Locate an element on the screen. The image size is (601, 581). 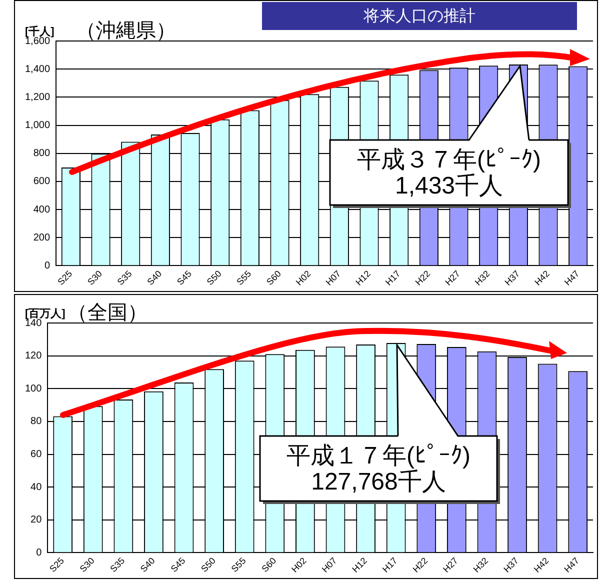
y-tick-label: 400 is located at coordinates (41, 210).